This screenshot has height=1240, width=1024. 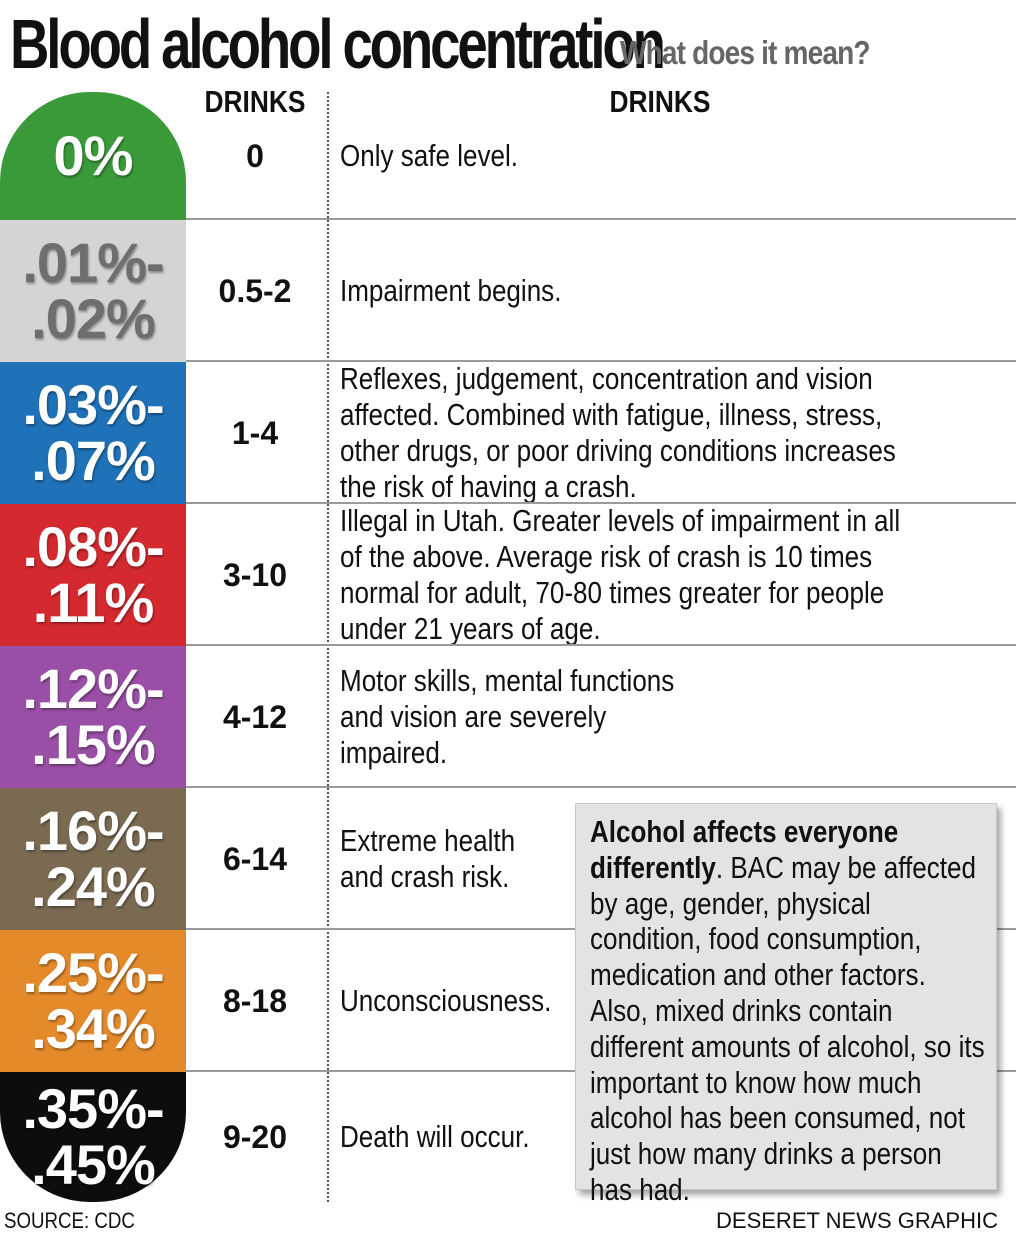 I want to click on table-row: 0% 0 Only safe level., so click(x=512, y=156).